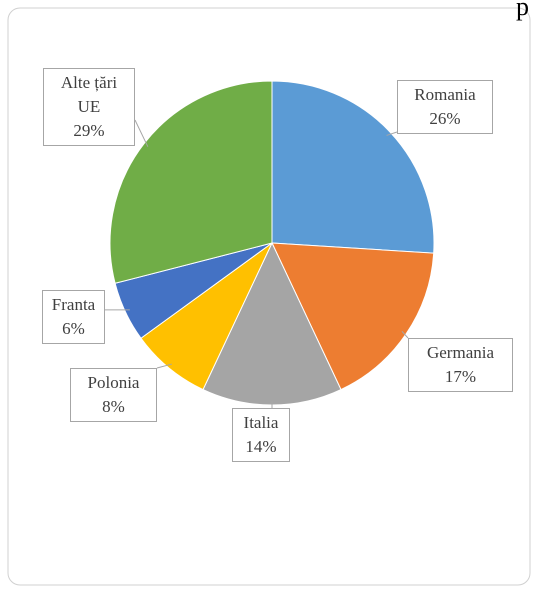  Describe the element at coordinates (460, 352) in the screenshot. I see `label-category: Germania` at that location.